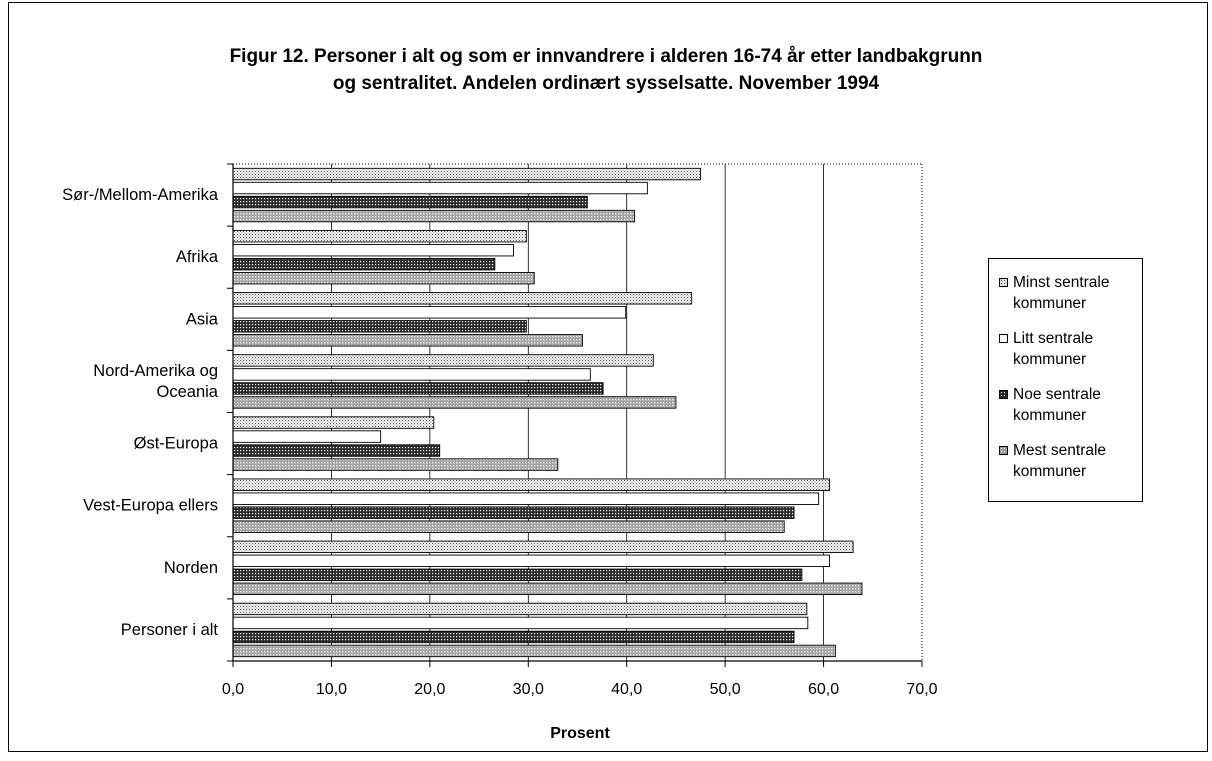 The width and height of the screenshot is (1212, 761). I want to click on legend-label-minst-1: Minst sentrale, so click(1061, 282).